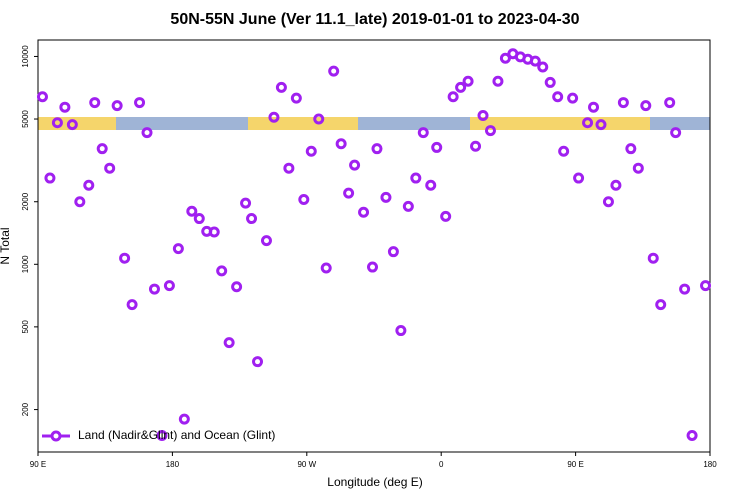 The image size is (750, 500). I want to click on x-tick-label: 0, so click(441, 464).